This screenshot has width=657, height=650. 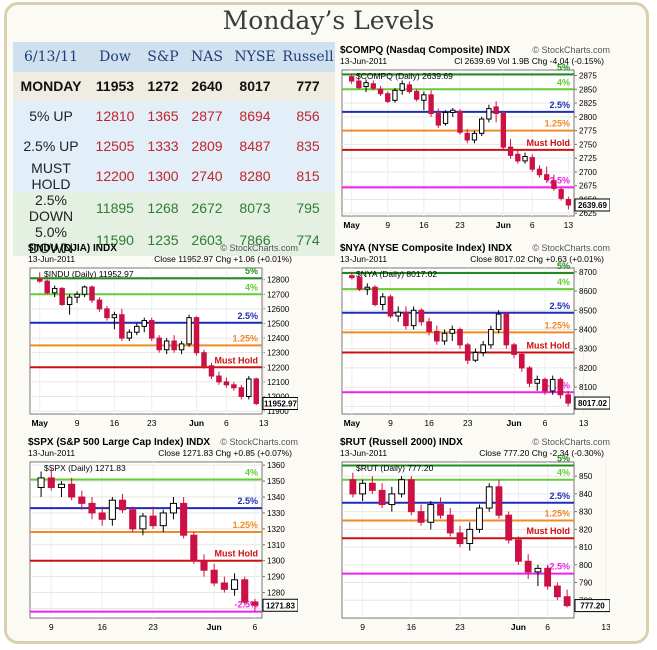 I want to click on chart-stats: Close 1271.83 Chg +0.85 (+0.07%), so click(x=225, y=453).